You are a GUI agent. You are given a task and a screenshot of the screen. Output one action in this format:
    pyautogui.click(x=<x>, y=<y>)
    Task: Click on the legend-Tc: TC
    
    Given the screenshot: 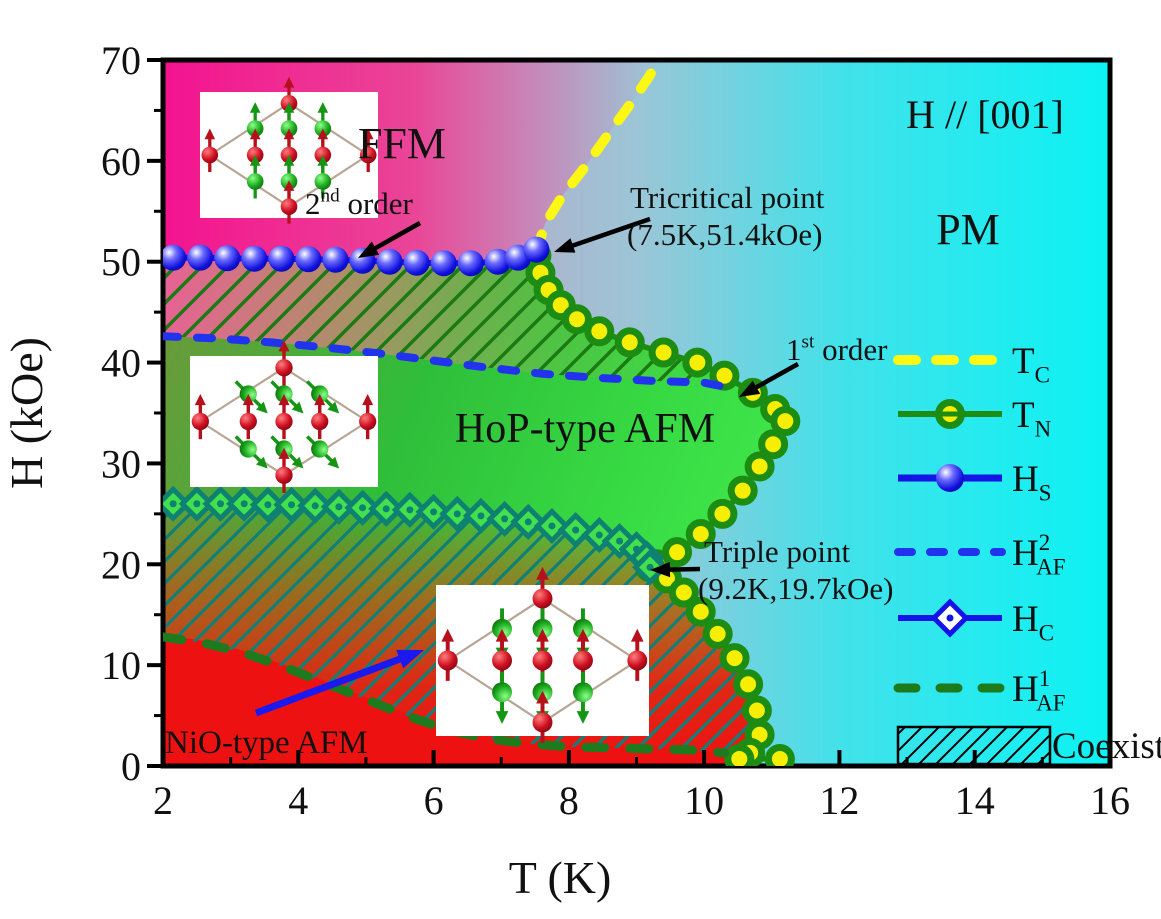 What is the action you would take?
    pyautogui.click(x=971, y=364)
    